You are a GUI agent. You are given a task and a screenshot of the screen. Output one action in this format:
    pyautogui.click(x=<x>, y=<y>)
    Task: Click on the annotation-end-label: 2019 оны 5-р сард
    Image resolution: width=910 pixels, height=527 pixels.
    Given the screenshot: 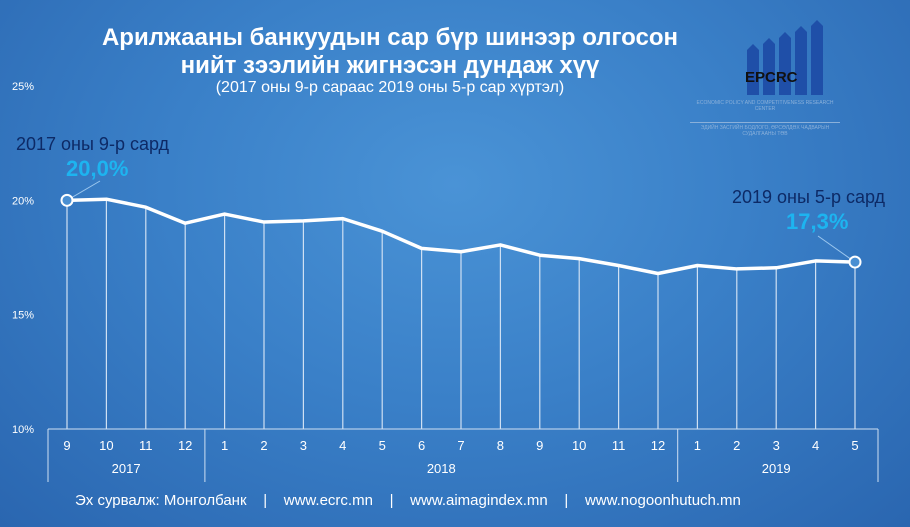 What is the action you would take?
    pyautogui.click(x=809, y=197)
    